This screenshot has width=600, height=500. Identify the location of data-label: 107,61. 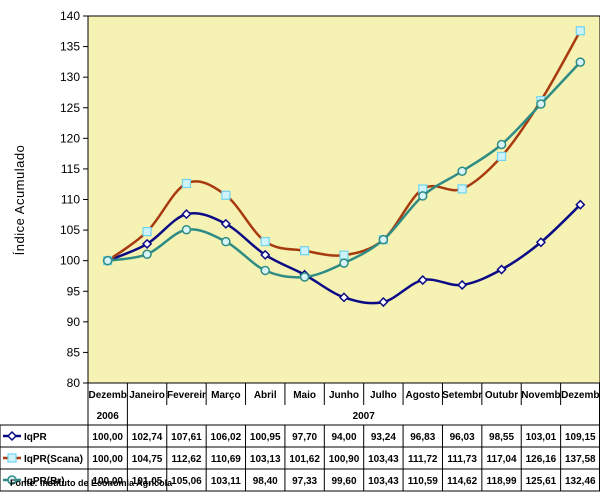
(186, 437).